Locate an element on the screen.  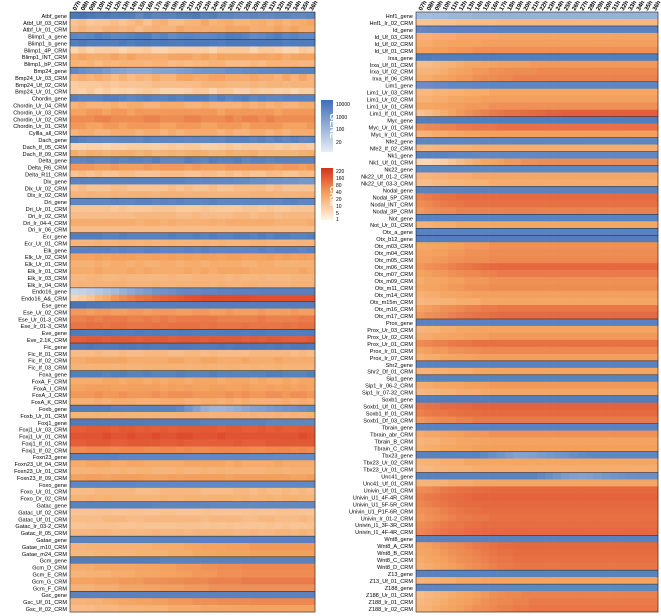
row-label: Prox_Ur_03_CRM is located at coordinates (390, 331).